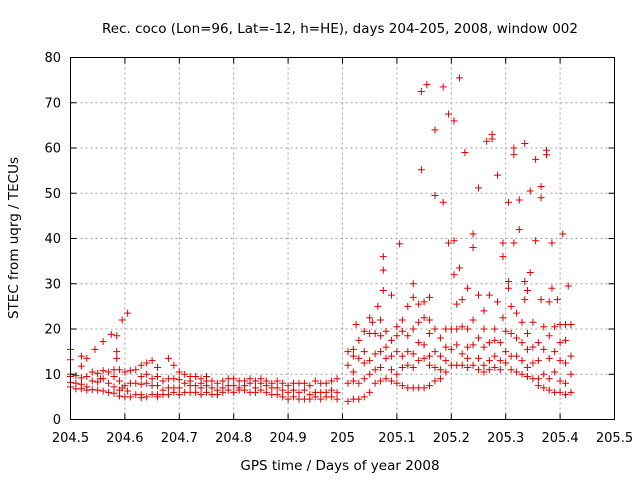  What do you see at coordinates (52, 239) in the screenshot?
I see `y-axis-tick-labels: 0 10 20 30 40 50 60 70 80` at bounding box center [52, 239].